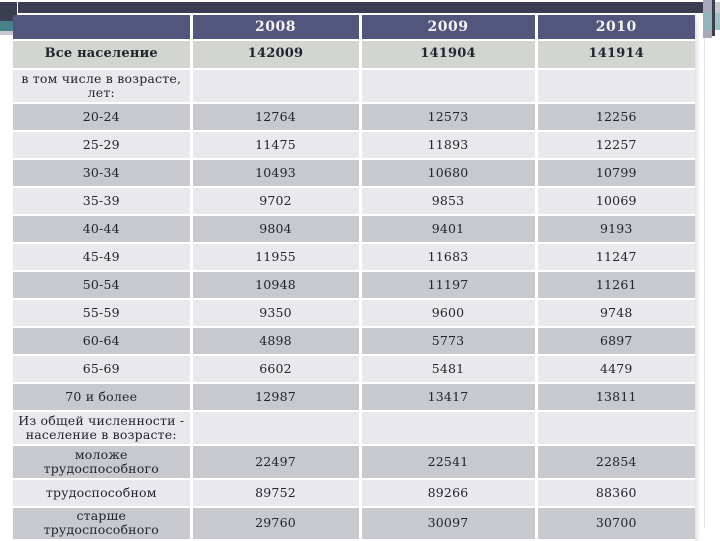 The image size is (720, 541). Describe the element at coordinates (449, 285) in the screenshot. I see `value-cell: 11197` at that location.